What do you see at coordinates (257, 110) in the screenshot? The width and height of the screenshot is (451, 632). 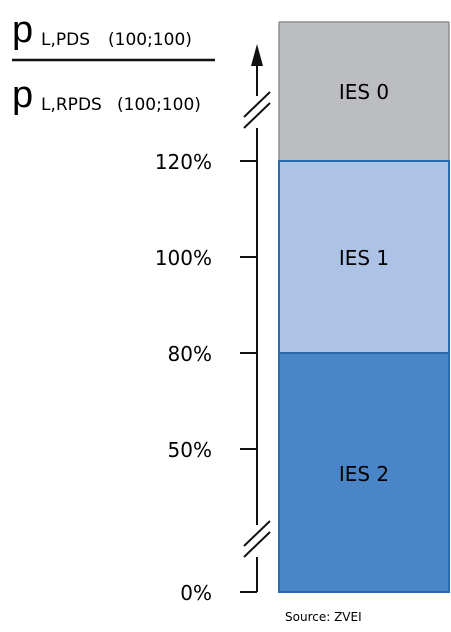 I see `axis-break-top` at bounding box center [257, 110].